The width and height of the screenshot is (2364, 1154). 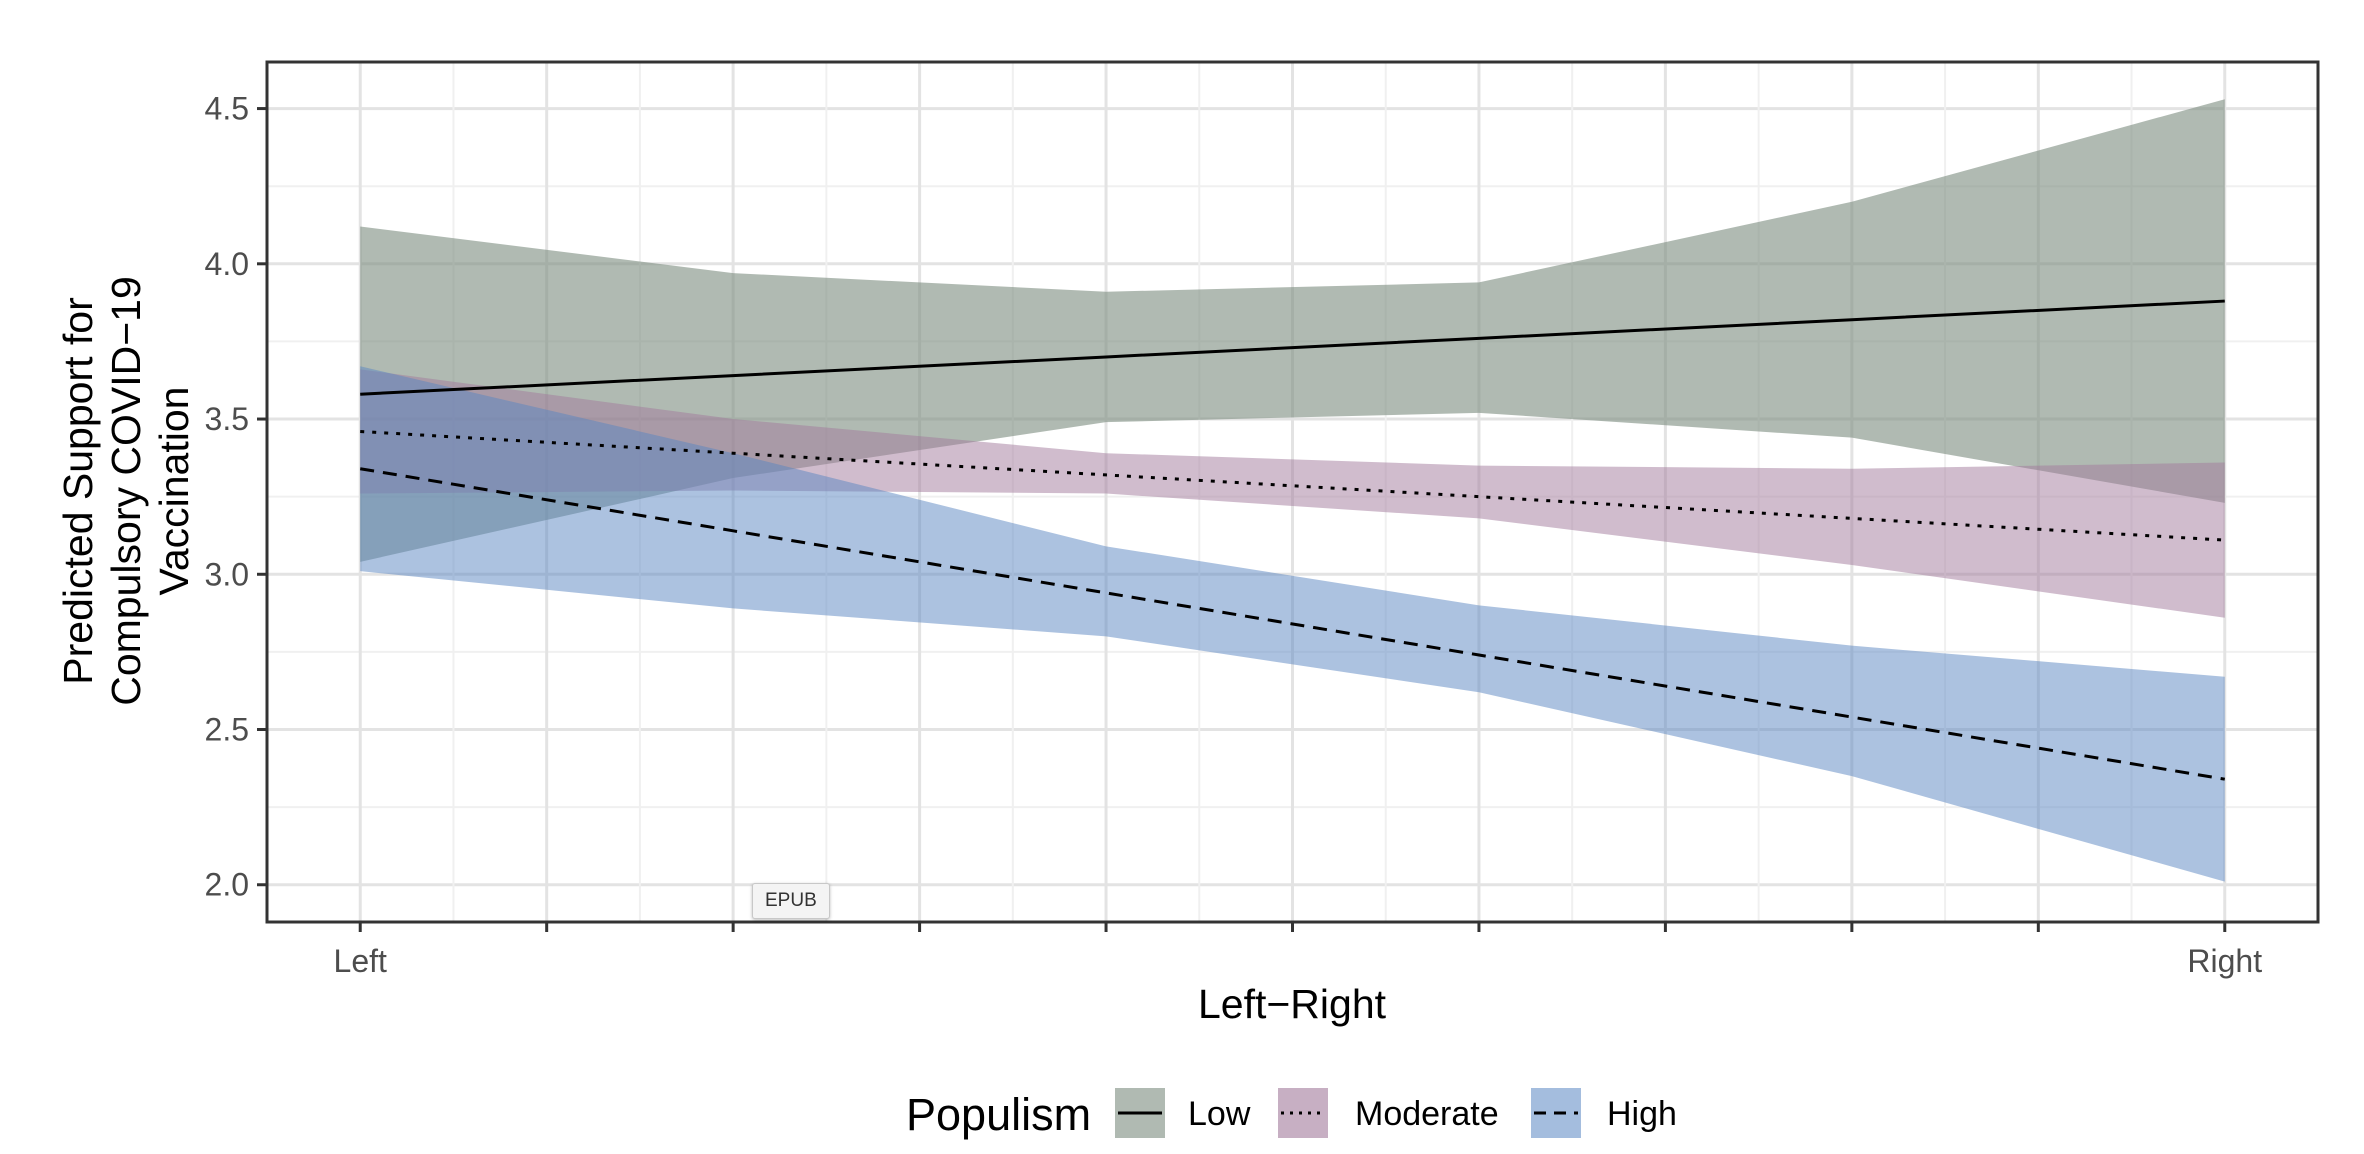 I want to click on y-tick-label: 2.5, so click(x=227, y=730).